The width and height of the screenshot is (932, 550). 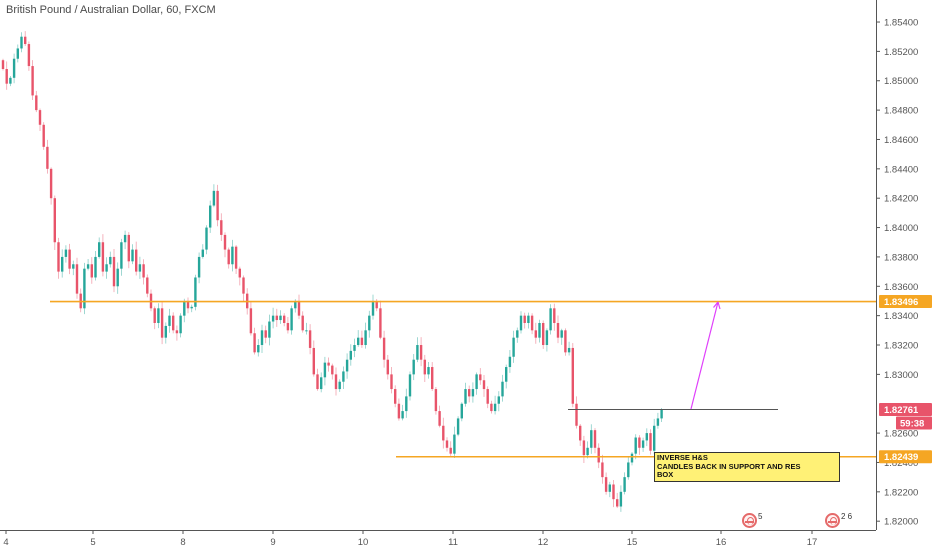 I want to click on price-tick-label: 1.84400, so click(x=901, y=169).